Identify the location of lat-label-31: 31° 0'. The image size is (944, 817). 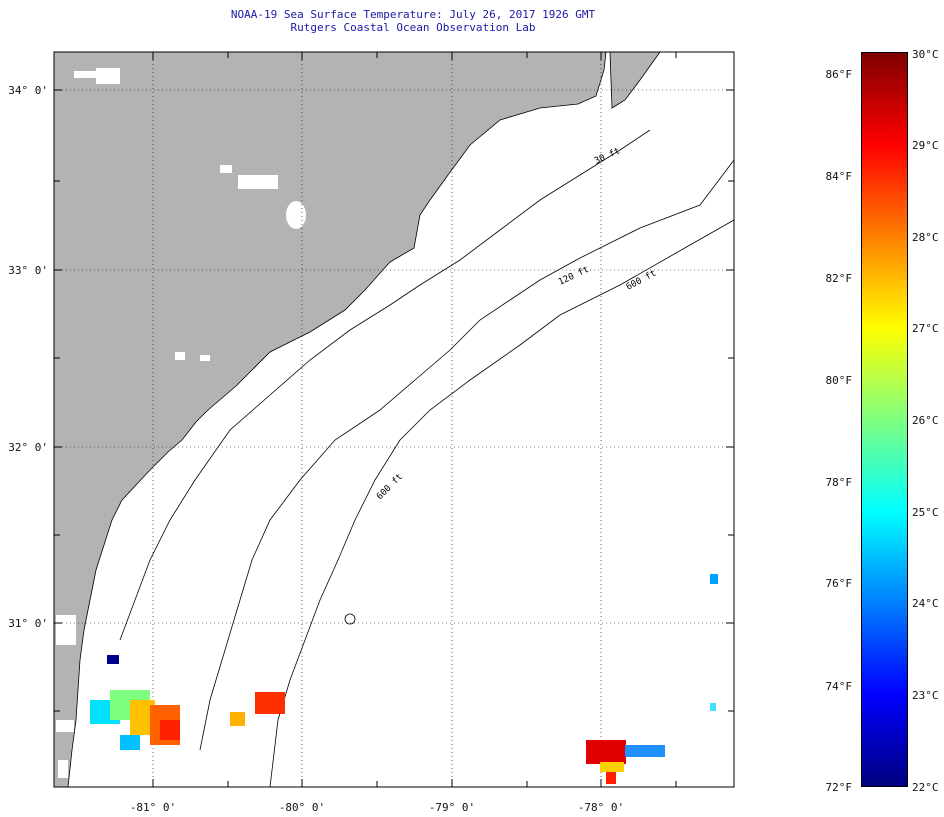
(28, 623).